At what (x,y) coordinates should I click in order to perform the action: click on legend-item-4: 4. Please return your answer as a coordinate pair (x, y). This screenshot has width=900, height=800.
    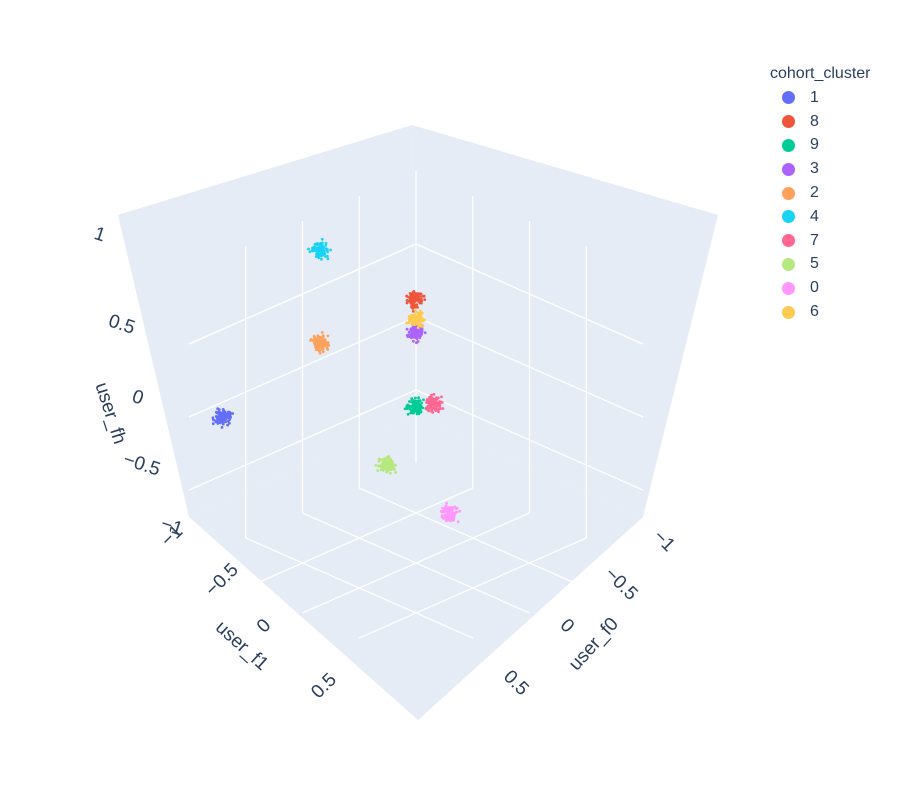
    Looking at the image, I should click on (832, 217).